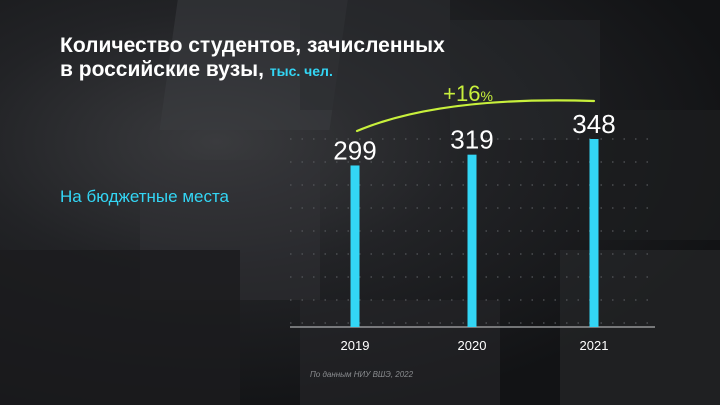 Image resolution: width=720 pixels, height=405 pixels. I want to click on title-line-1: Количество студентов, зачисленных, so click(252, 45).